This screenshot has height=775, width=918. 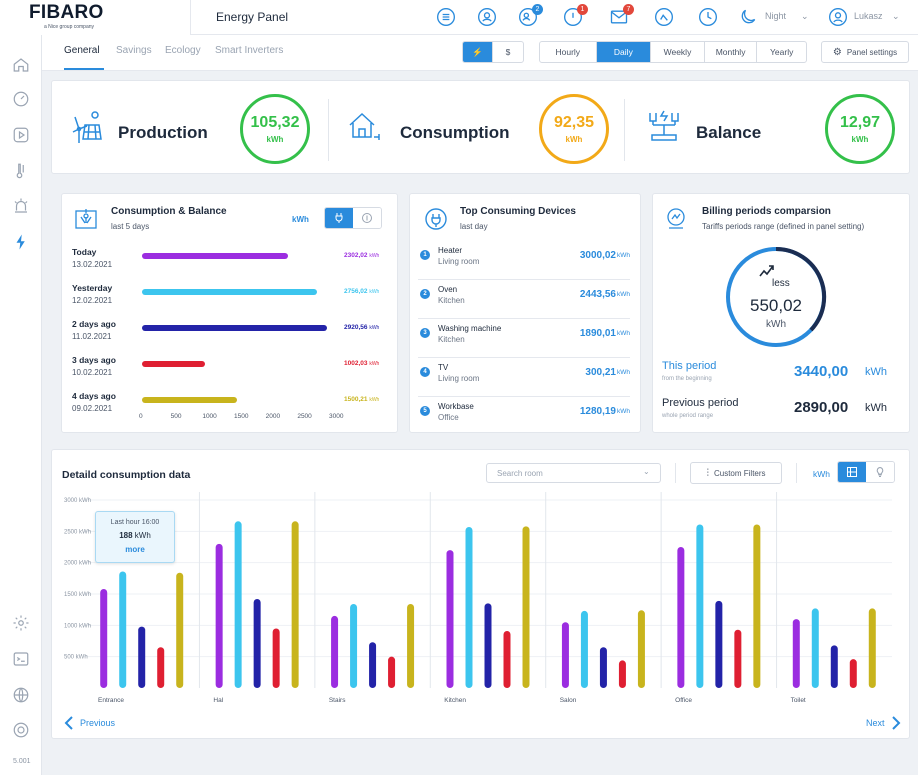 I want to click on device-row: 3 Washing machine Kitchen 1890,01 kWh, so click(x=524, y=339).